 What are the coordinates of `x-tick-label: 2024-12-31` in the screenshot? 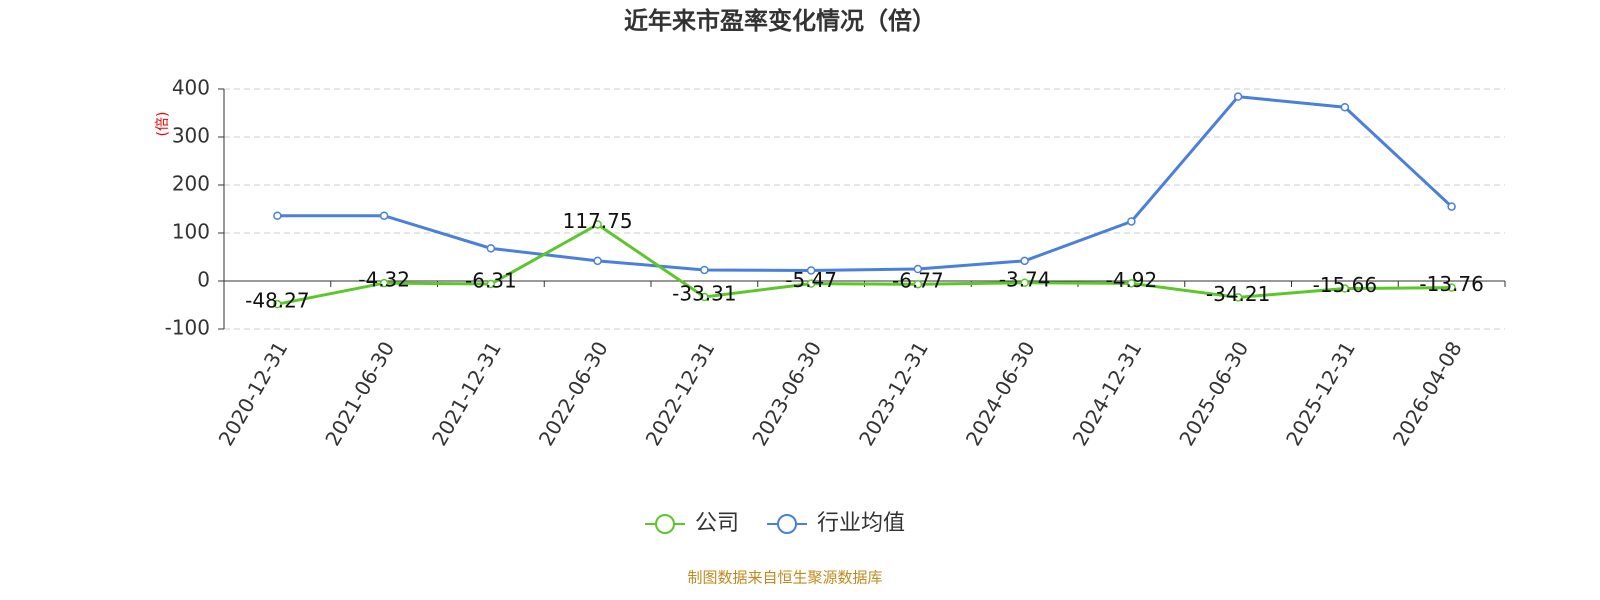 It's located at (1107, 393).